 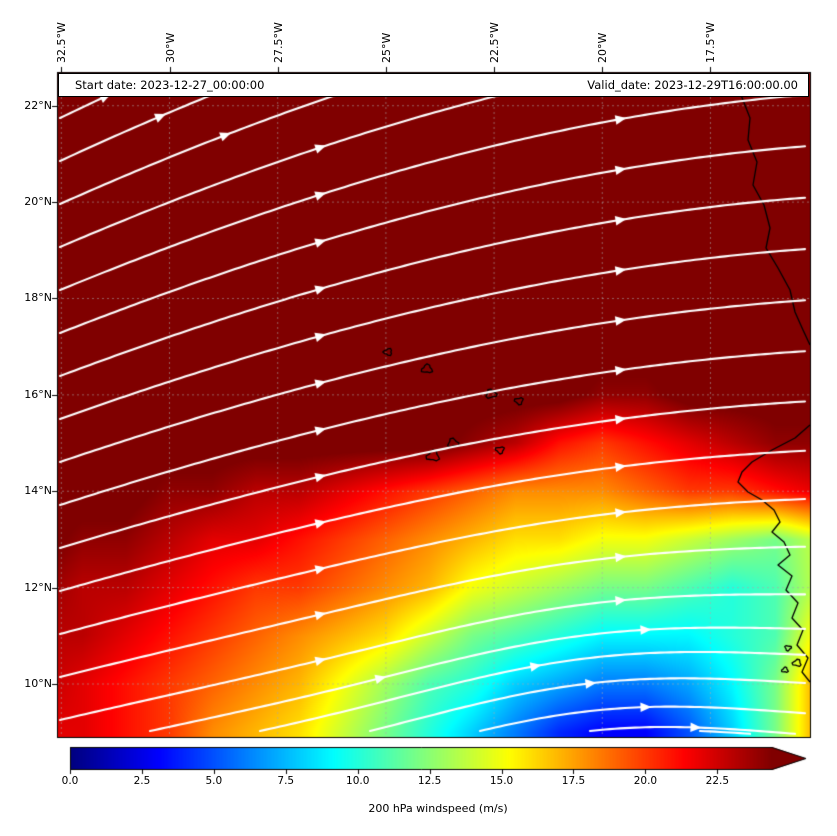 I want to click on colorbar-label: 200 hPa windspeed (m/s), so click(x=438, y=808).